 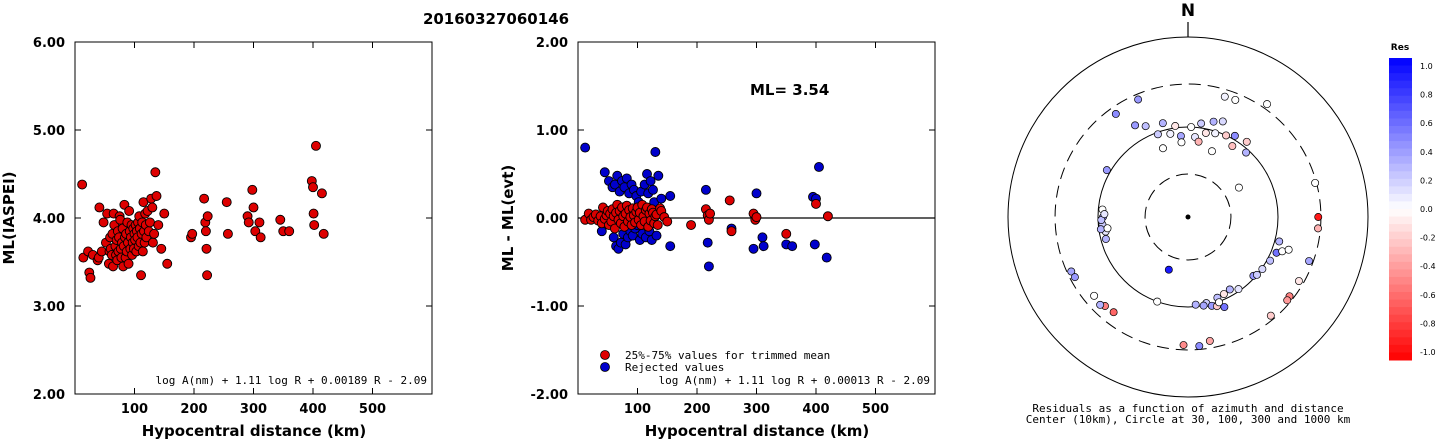 What do you see at coordinates (49, 43) in the screenshot?
I see `y-tick-label: 6.00` at bounding box center [49, 43].